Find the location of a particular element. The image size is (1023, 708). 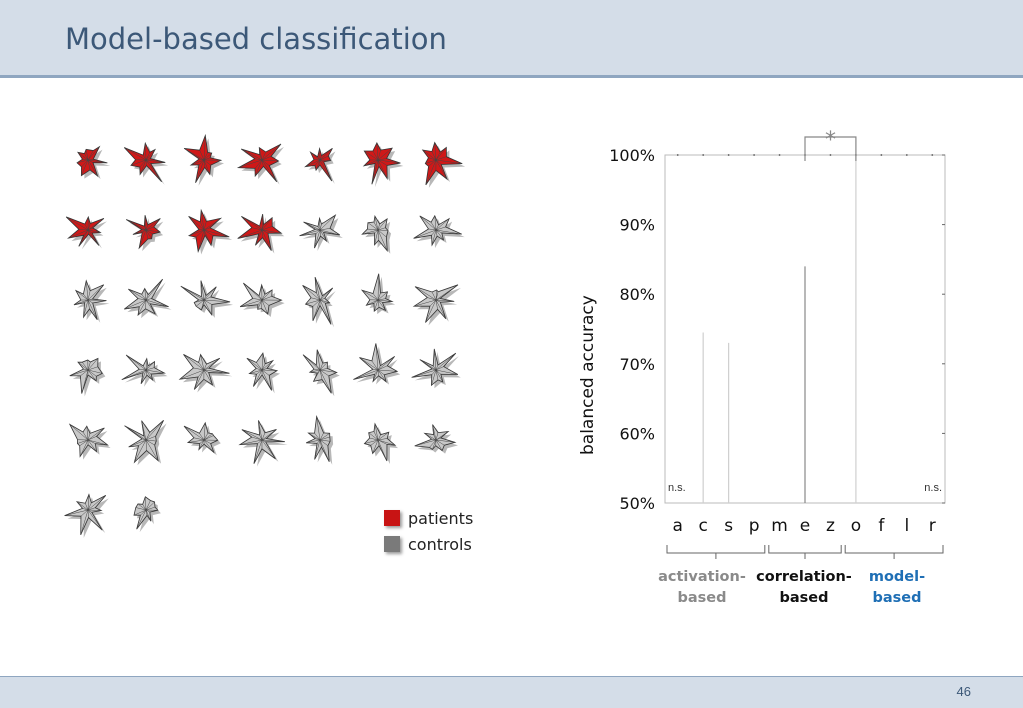

legend-label-controls: controls is located at coordinates (440, 544).